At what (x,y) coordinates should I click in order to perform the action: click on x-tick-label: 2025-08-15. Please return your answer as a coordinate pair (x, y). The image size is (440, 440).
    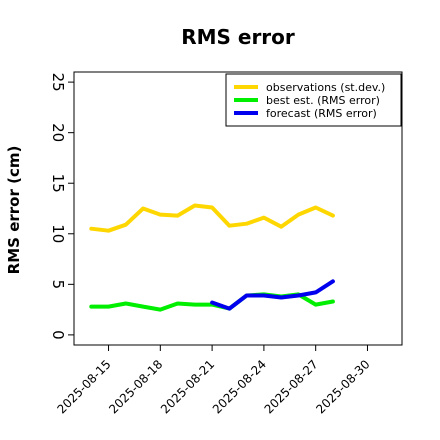
    Looking at the image, I should click on (83, 386).